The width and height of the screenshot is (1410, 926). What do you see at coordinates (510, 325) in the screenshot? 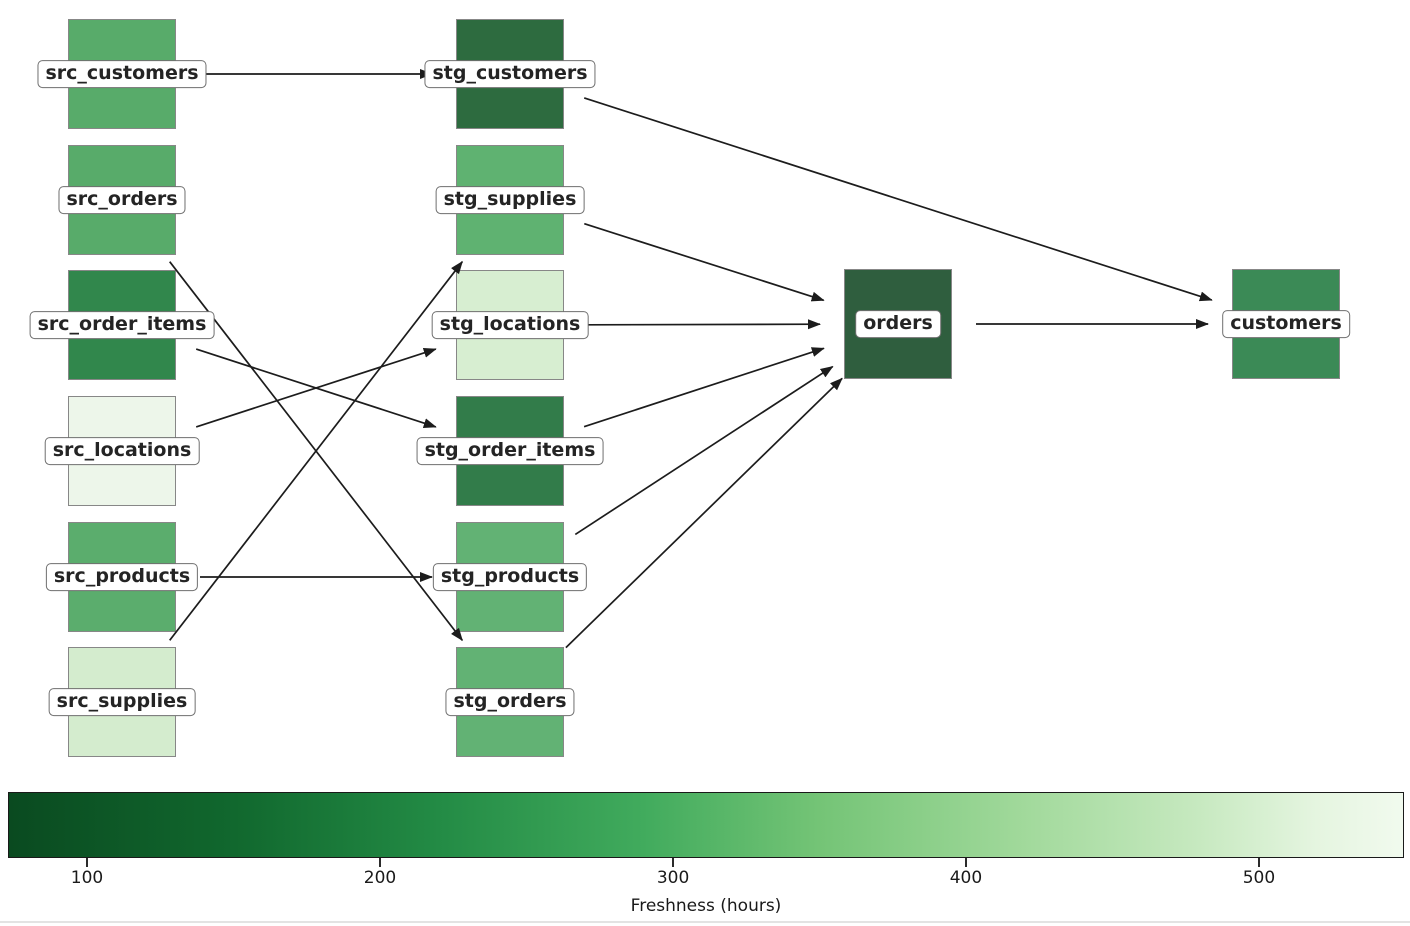
I see `node-label-stg_locations: stg_locations` at bounding box center [510, 325].